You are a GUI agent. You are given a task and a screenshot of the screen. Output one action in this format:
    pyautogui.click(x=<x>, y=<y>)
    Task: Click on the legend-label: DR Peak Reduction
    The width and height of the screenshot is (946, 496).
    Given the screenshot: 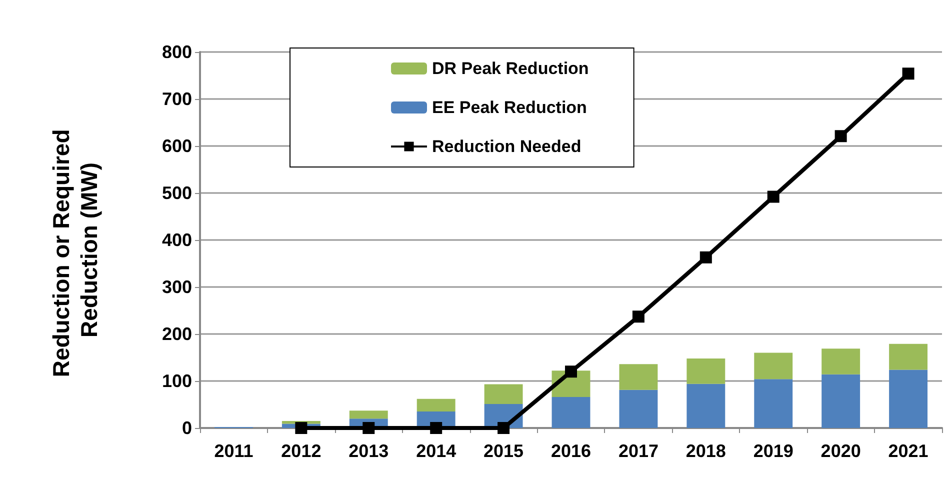 What is the action you would take?
    pyautogui.click(x=510, y=68)
    